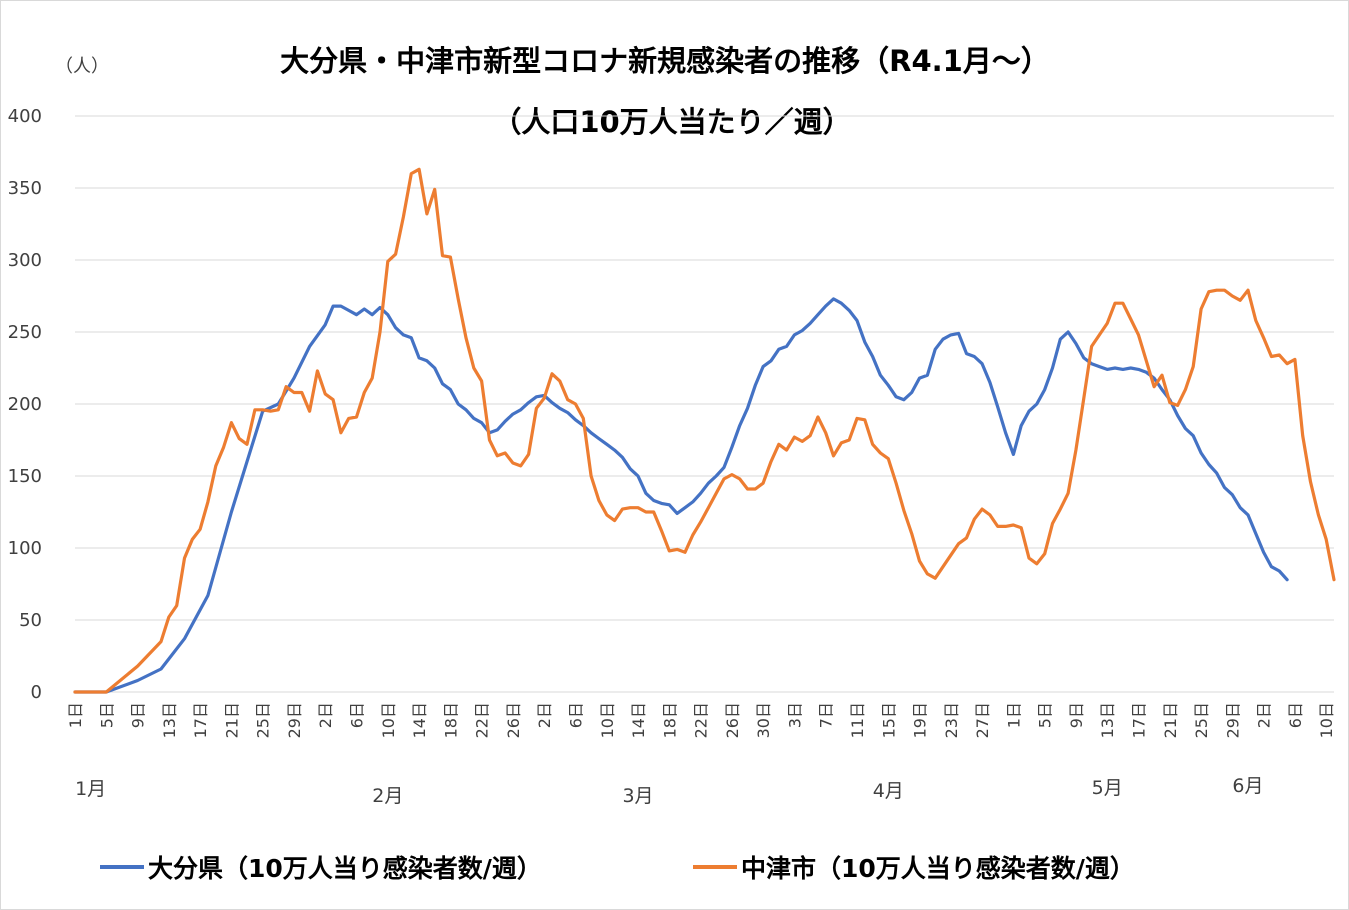 This screenshot has width=1349, height=910. What do you see at coordinates (25, 116) in the screenshot?
I see `y-tick-label: 400` at bounding box center [25, 116].